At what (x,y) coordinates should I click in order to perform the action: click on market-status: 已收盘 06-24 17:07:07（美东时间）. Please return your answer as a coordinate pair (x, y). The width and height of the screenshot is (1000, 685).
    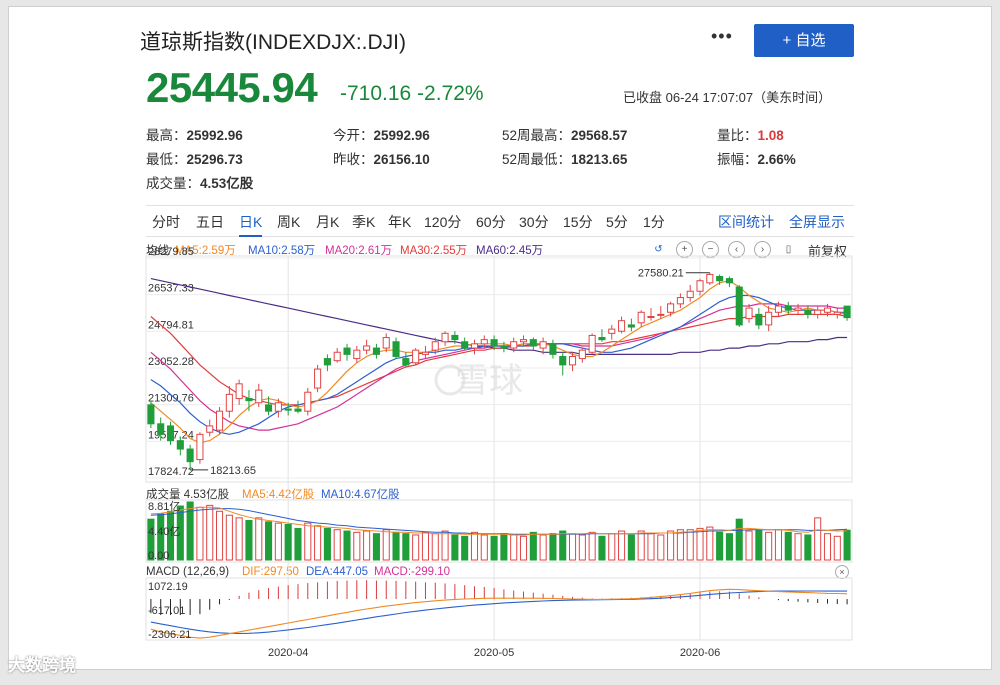
    Looking at the image, I should click on (727, 97).